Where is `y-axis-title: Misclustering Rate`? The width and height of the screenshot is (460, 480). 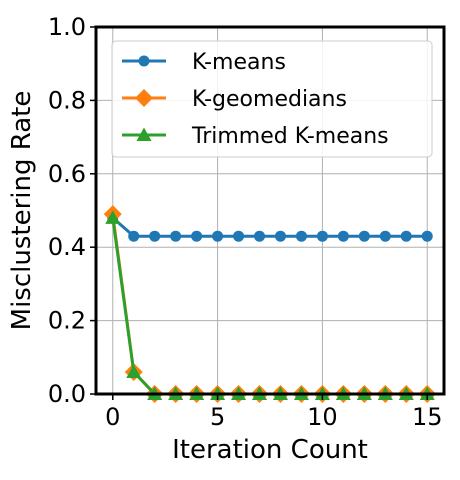 y-axis-title: Misclustering Rate is located at coordinates (22, 211).